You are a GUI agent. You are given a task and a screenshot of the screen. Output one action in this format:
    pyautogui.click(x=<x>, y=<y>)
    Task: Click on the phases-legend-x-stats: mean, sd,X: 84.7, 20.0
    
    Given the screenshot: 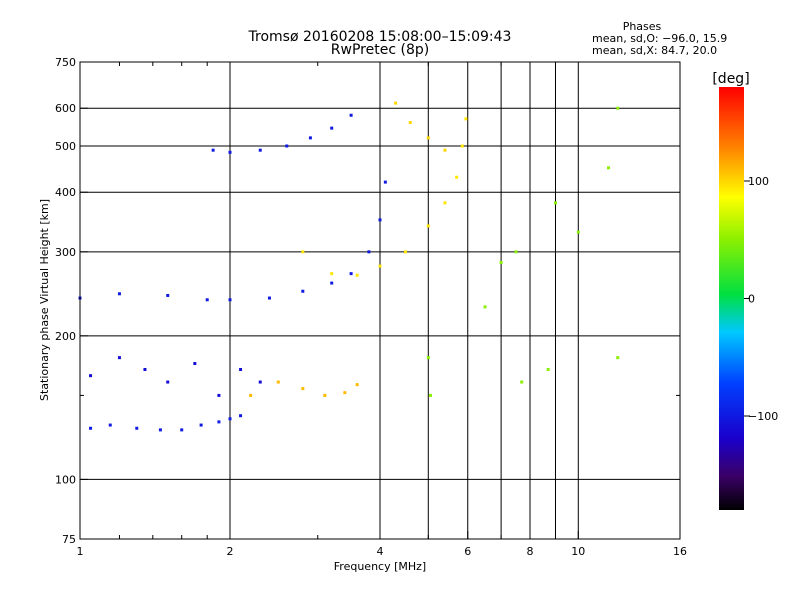 What is the action you would take?
    pyautogui.click(x=654, y=50)
    